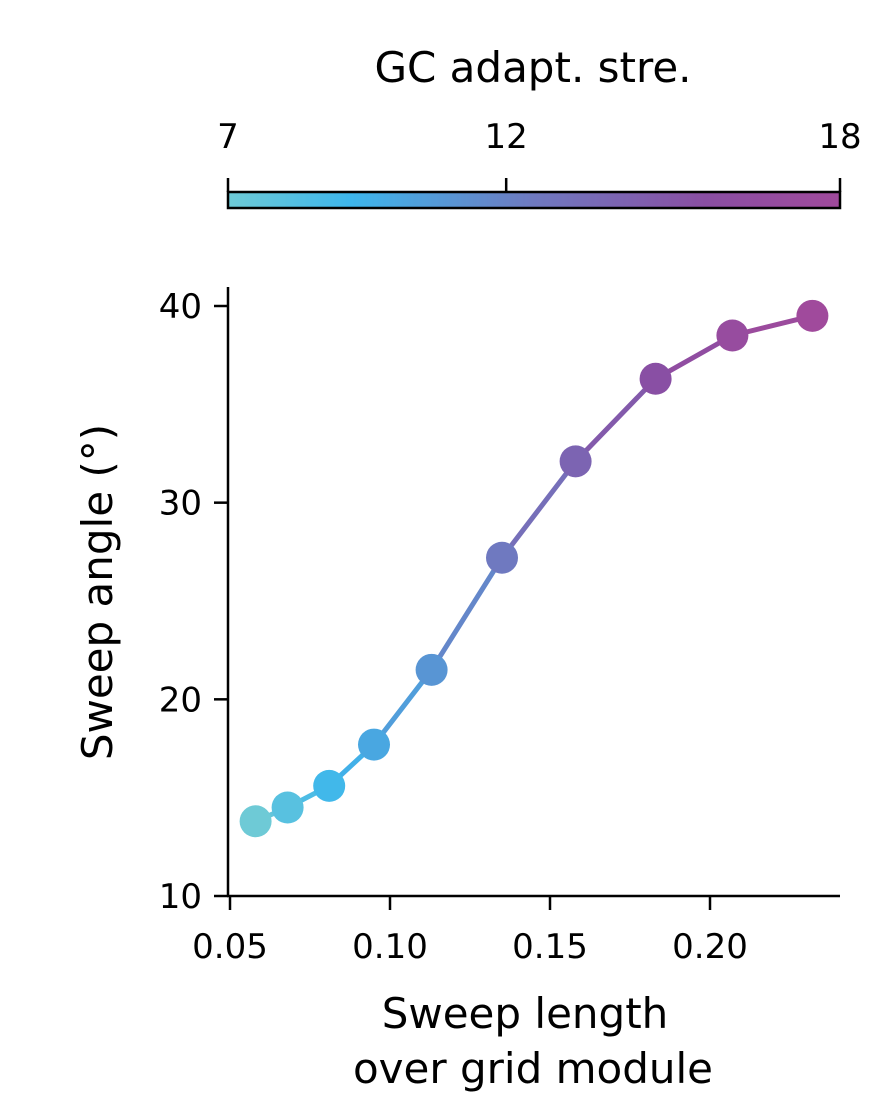  I want to click on x-tick-label: 0.05, so click(230, 947).